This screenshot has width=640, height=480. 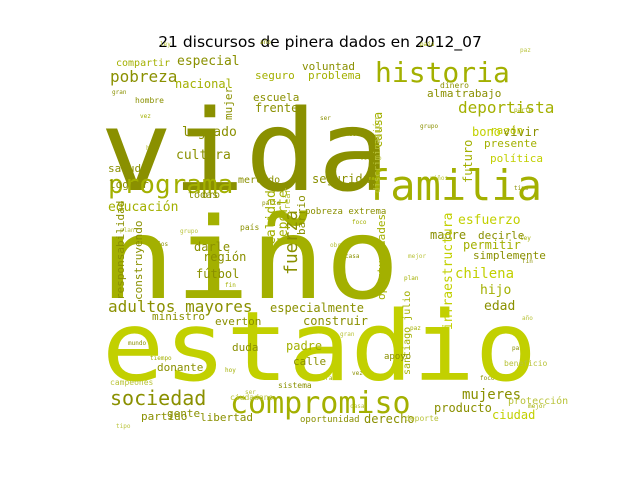 I want to click on word-construir: construir, so click(x=335, y=321).